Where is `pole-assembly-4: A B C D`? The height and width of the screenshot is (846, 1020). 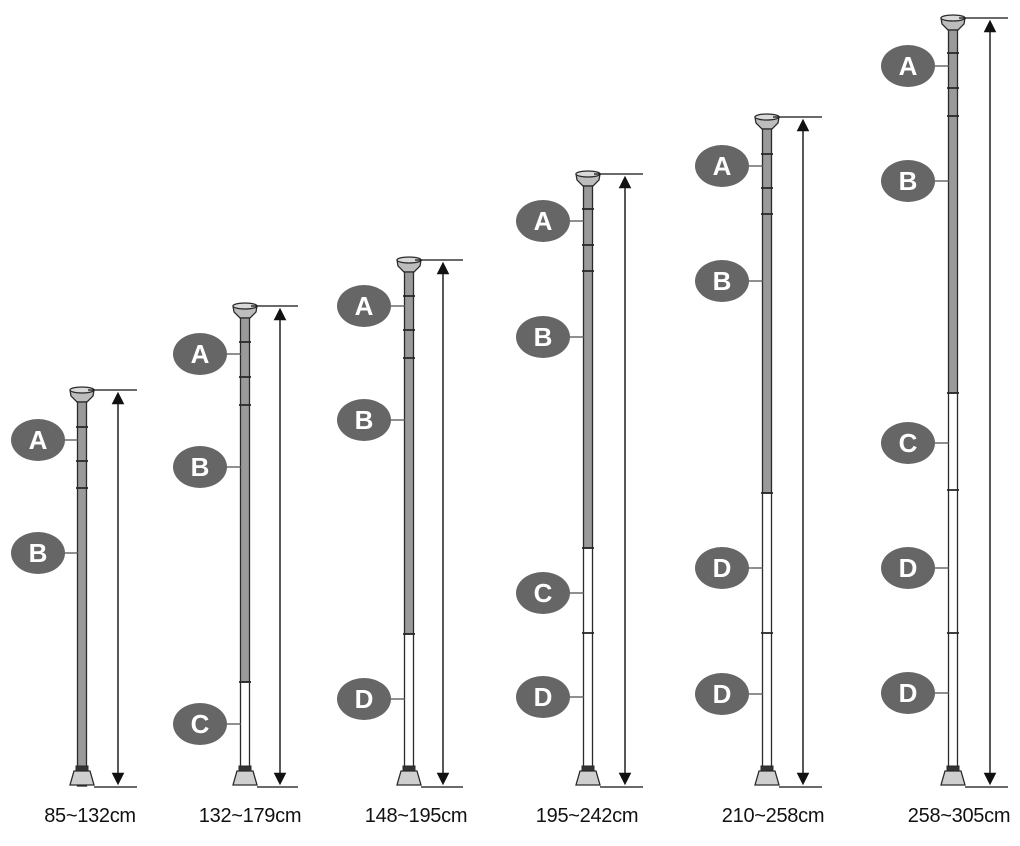 pole-assembly-4: A B C D is located at coordinates (579, 479).